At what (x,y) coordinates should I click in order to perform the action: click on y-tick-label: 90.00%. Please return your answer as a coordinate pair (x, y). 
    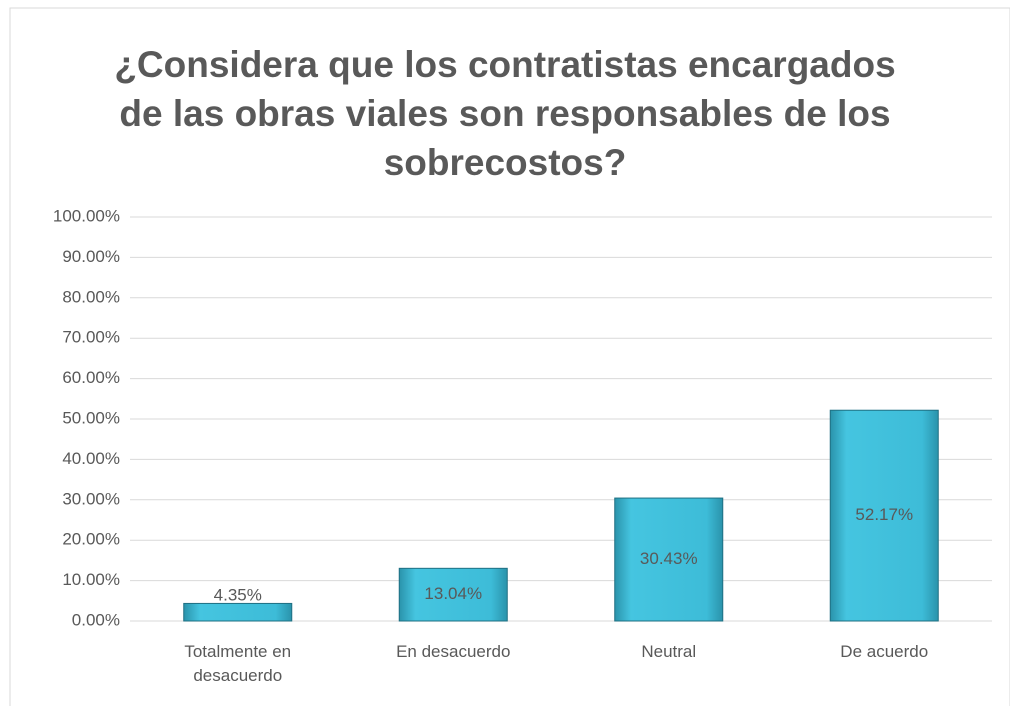
    Looking at the image, I should click on (91, 256).